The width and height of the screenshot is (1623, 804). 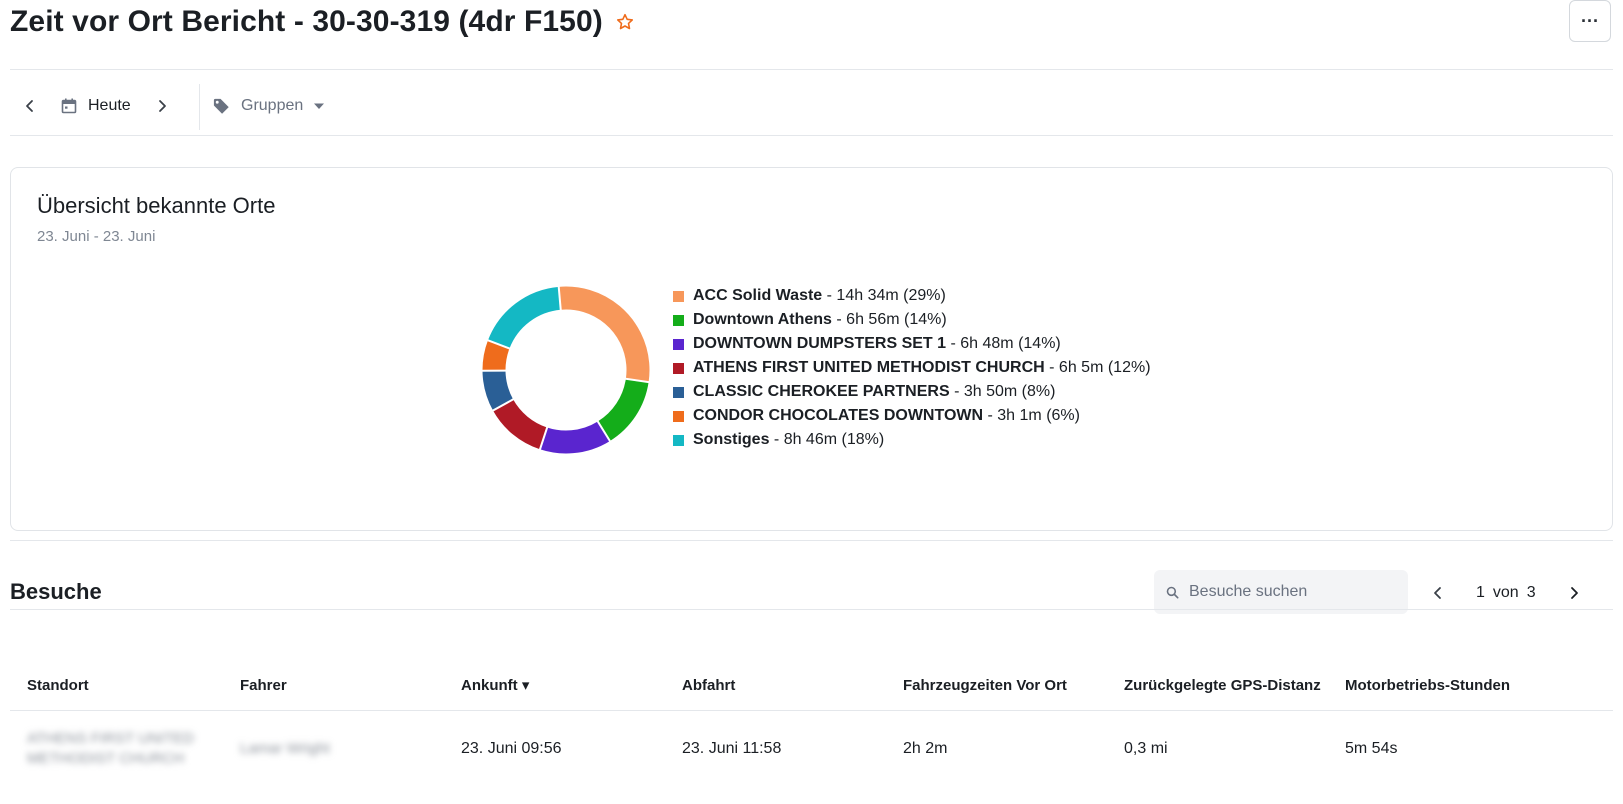 I want to click on location-name: ATHENS FIRST UNITED METHODIST CHURCH, so click(x=110, y=748).